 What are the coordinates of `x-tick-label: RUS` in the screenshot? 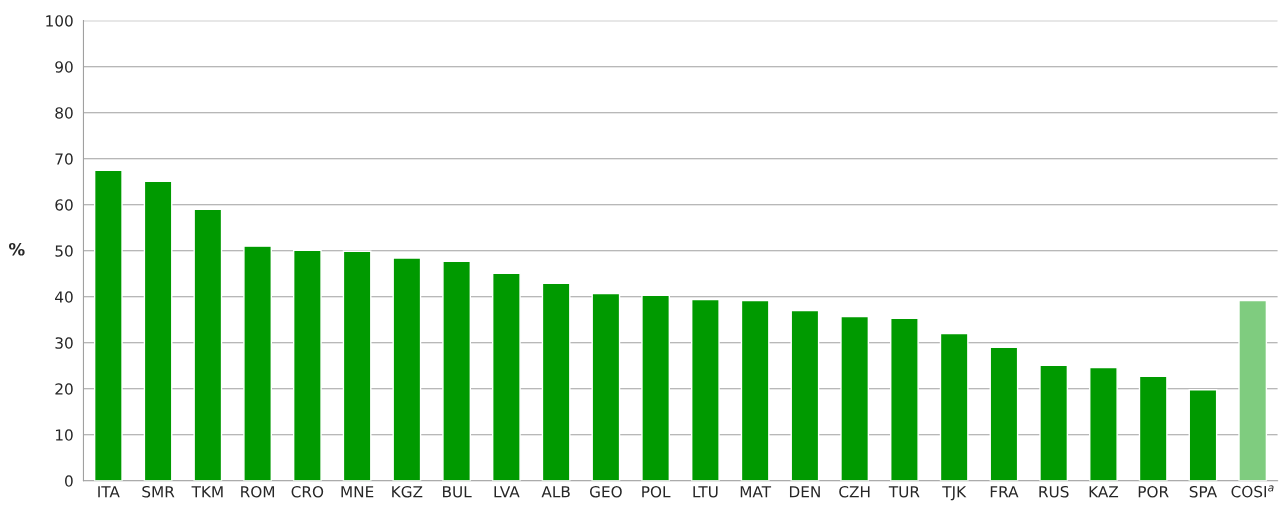 It's located at (1054, 491).